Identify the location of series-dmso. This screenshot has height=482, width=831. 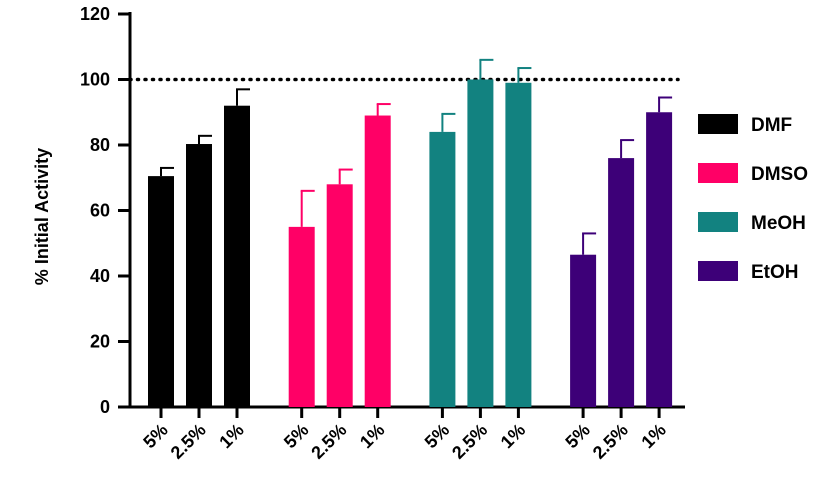
(339, 255).